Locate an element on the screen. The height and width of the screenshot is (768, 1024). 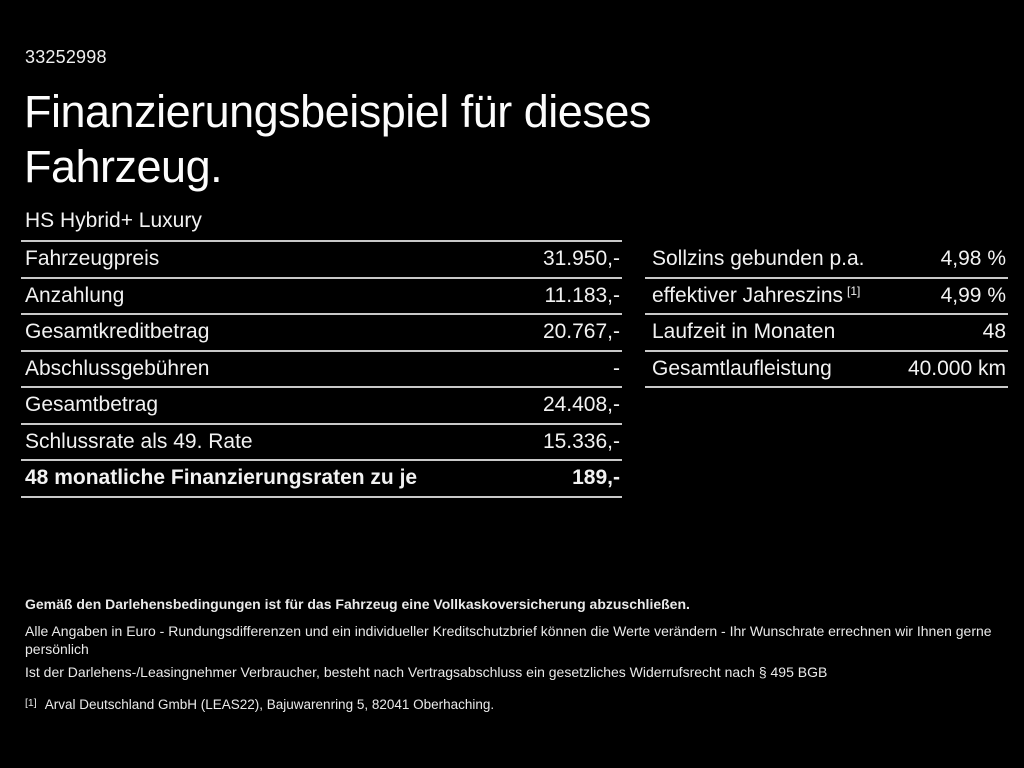
table-row-effektiver-jahreszins: effektiver Jahreszins [1] 4,99 % is located at coordinates (826, 297).